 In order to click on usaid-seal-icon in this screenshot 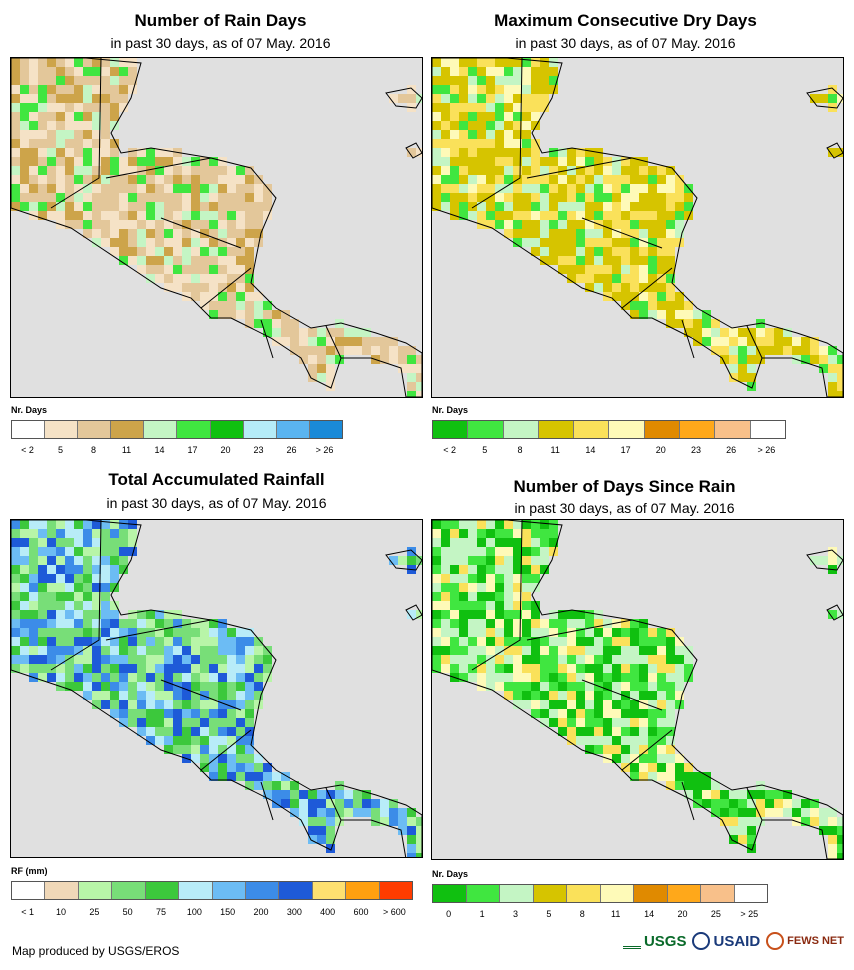, I will do `click(701, 941)`.